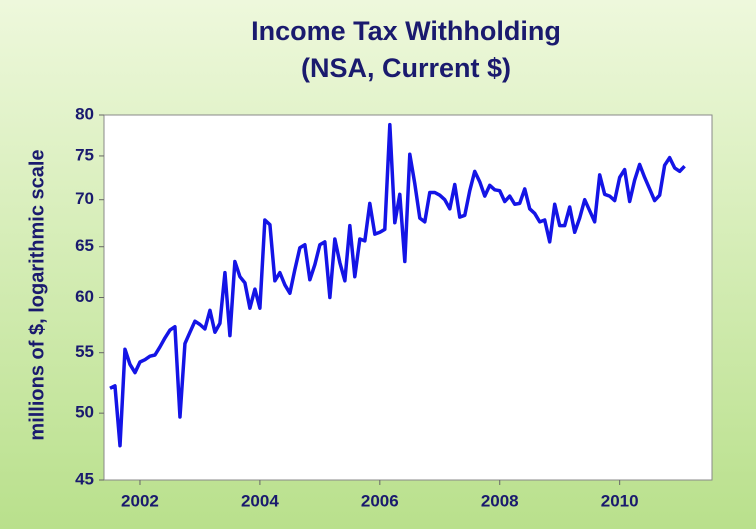  Describe the element at coordinates (620, 500) in the screenshot. I see `x-tick-label: 2010` at that location.